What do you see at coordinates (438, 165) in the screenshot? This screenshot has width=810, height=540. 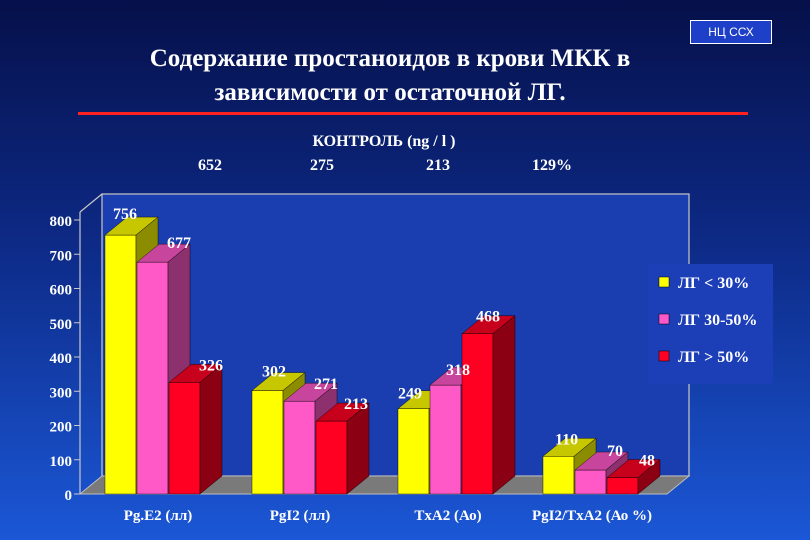 I see `control-value: 213` at bounding box center [438, 165].